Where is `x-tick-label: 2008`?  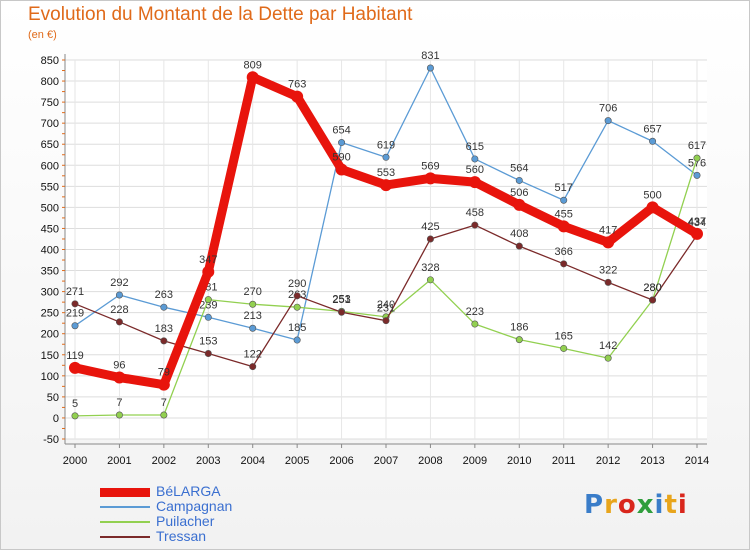 x-tick-label: 2008 is located at coordinates (430, 461).